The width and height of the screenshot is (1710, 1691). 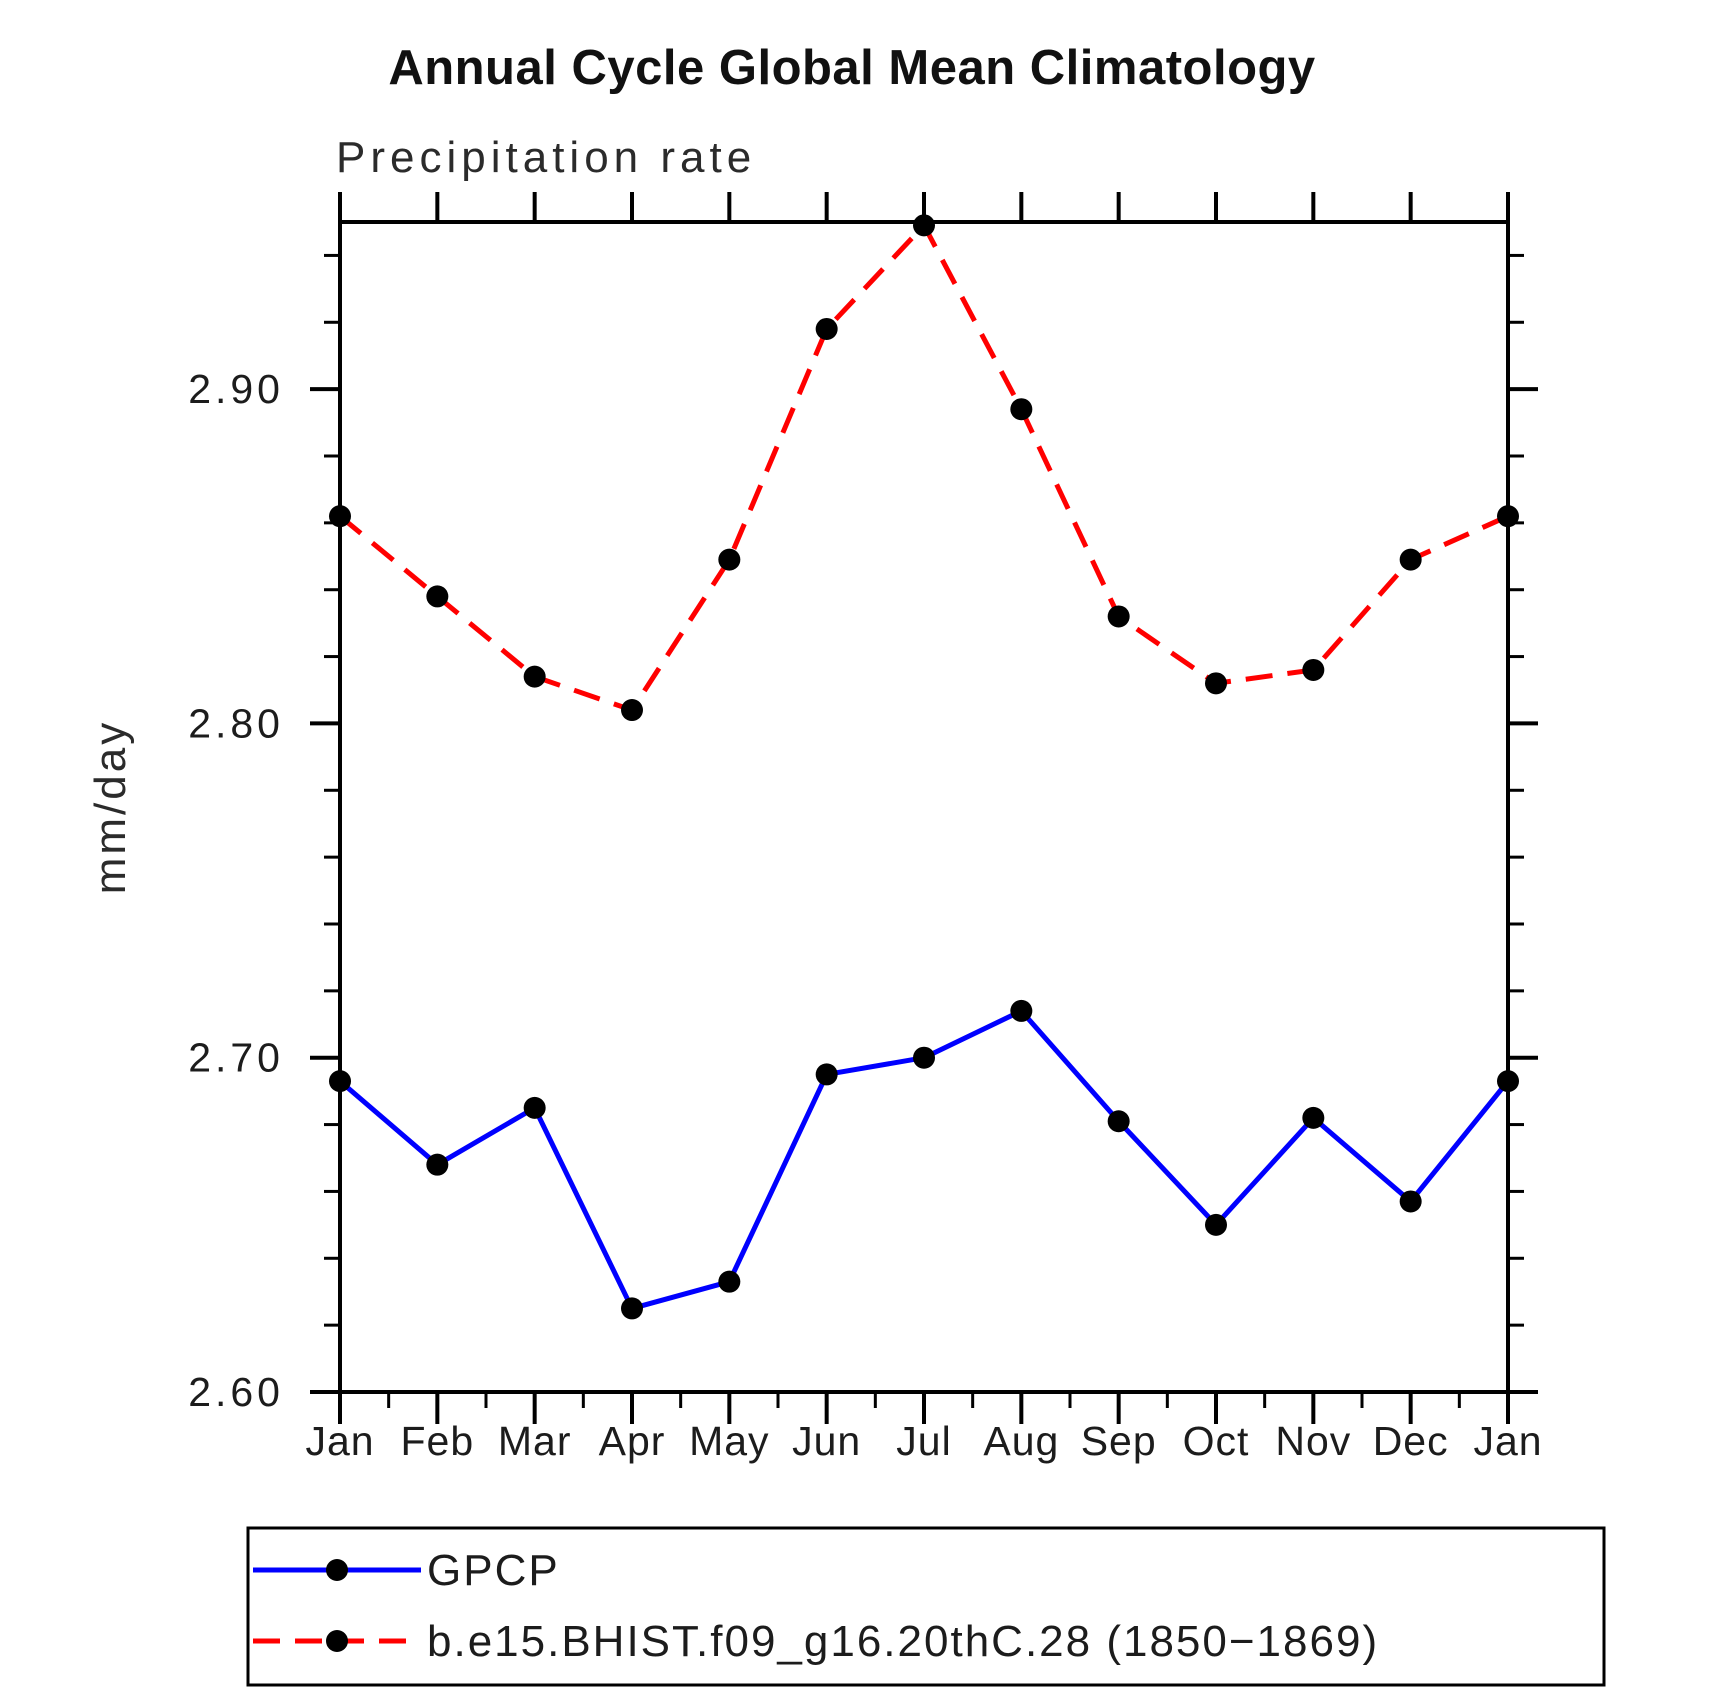 What do you see at coordinates (535, 1441) in the screenshot?
I see `x-tick-label: Mar` at bounding box center [535, 1441].